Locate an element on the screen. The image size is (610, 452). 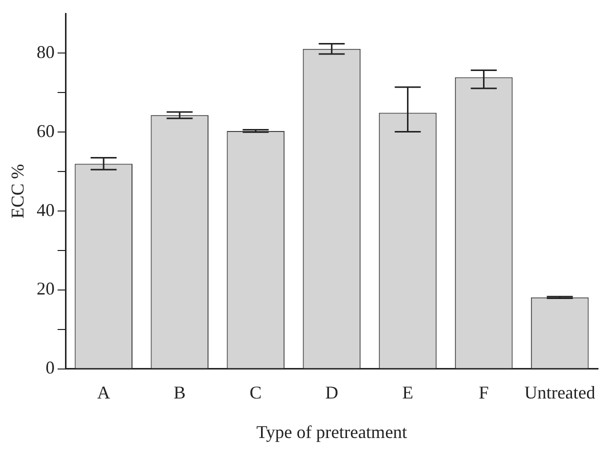
x-axis-title: Type of pretreatment is located at coordinates (332, 432).